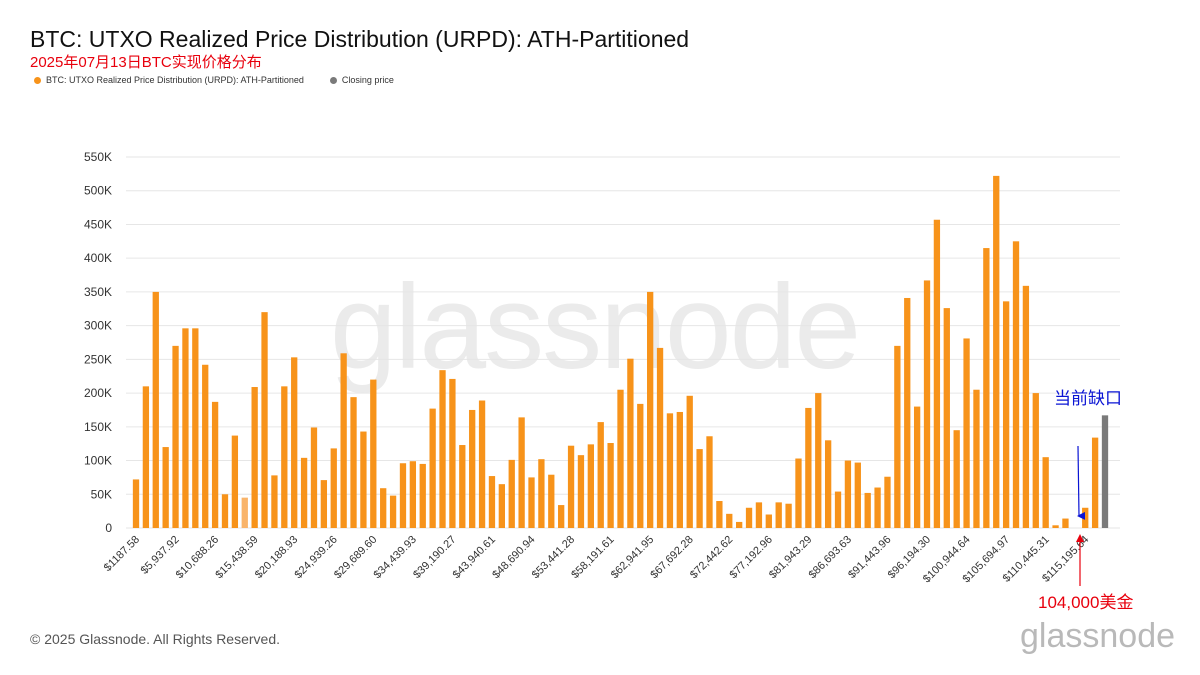 This screenshot has width=1200, height=675. What do you see at coordinates (37, 80) in the screenshot?
I see `legend-dot-urpd` at bounding box center [37, 80].